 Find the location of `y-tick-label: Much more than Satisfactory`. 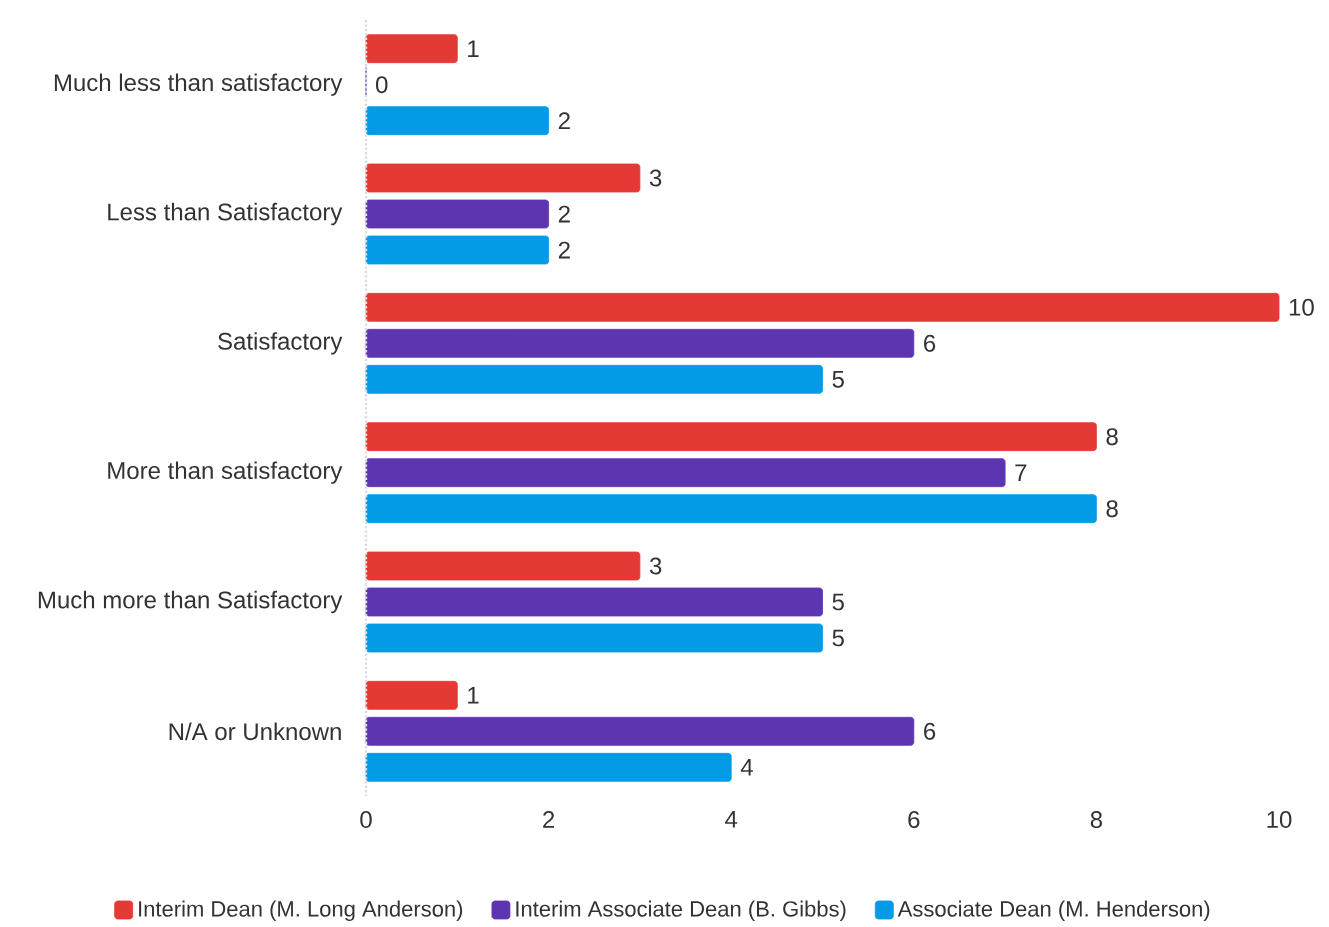

y-tick-label: Much more than Satisfactory is located at coordinates (190, 601).